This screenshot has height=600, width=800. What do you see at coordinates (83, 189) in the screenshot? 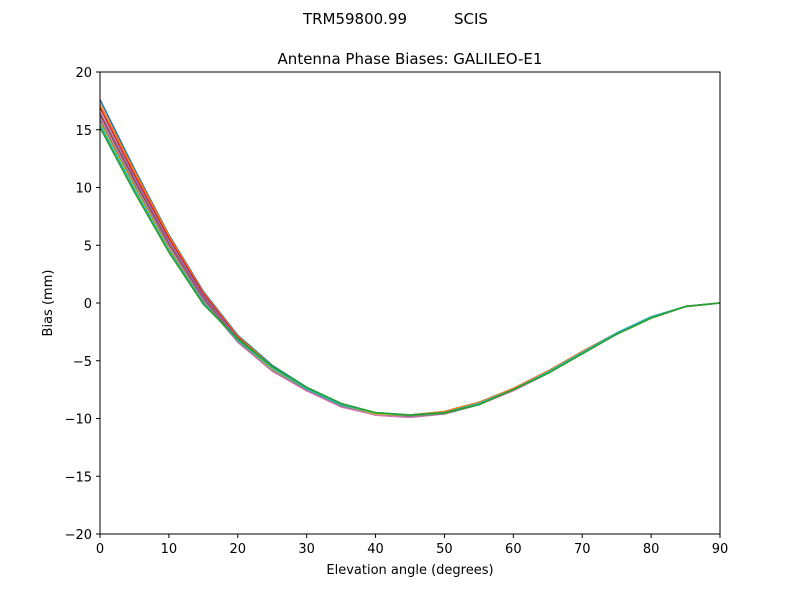
I see `y-tick-label: 10` at bounding box center [83, 189].